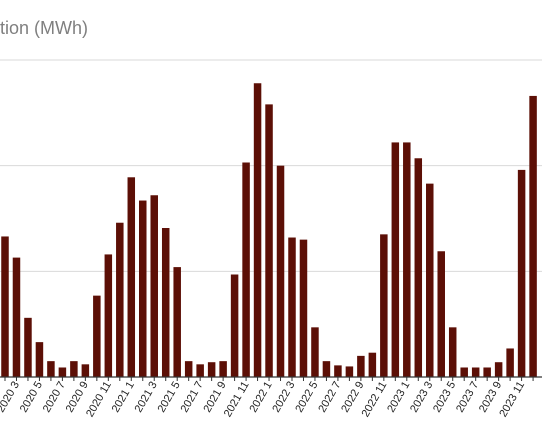 This screenshot has height=442, width=542. What do you see at coordinates (44, 28) in the screenshot?
I see `chart-title: tion (MWh)` at bounding box center [44, 28].